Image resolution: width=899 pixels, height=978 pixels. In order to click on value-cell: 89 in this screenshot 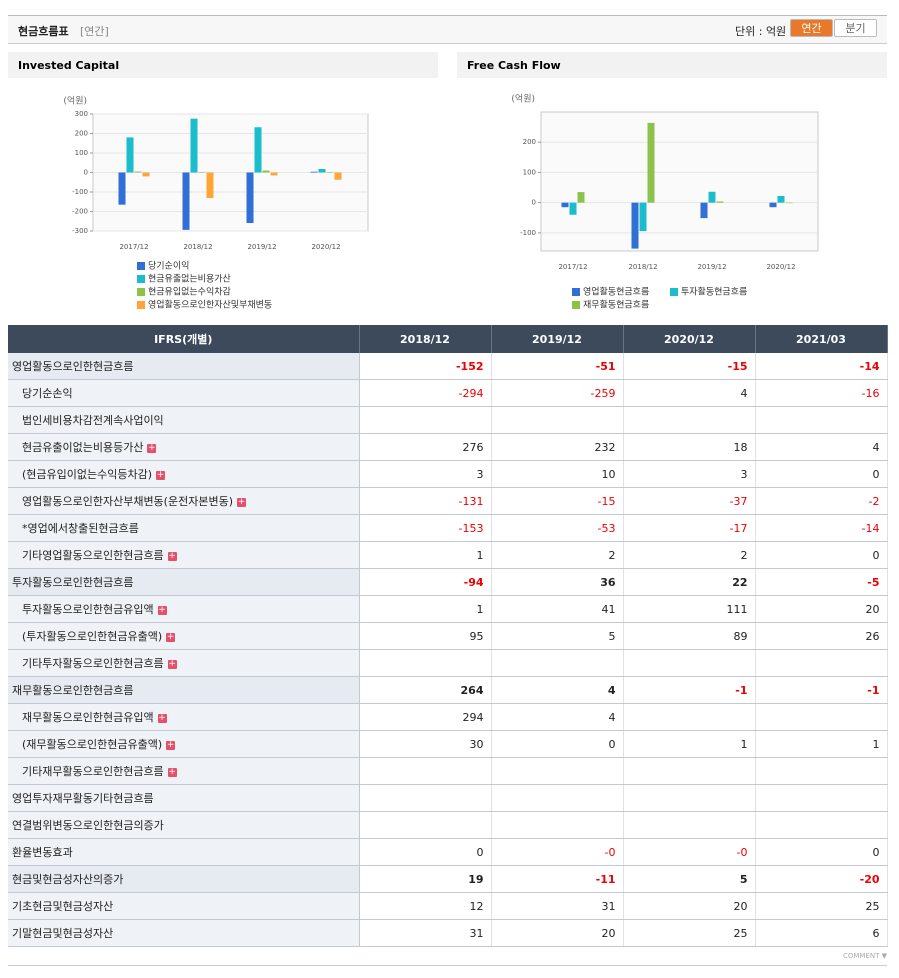, I will do `click(689, 636)`.